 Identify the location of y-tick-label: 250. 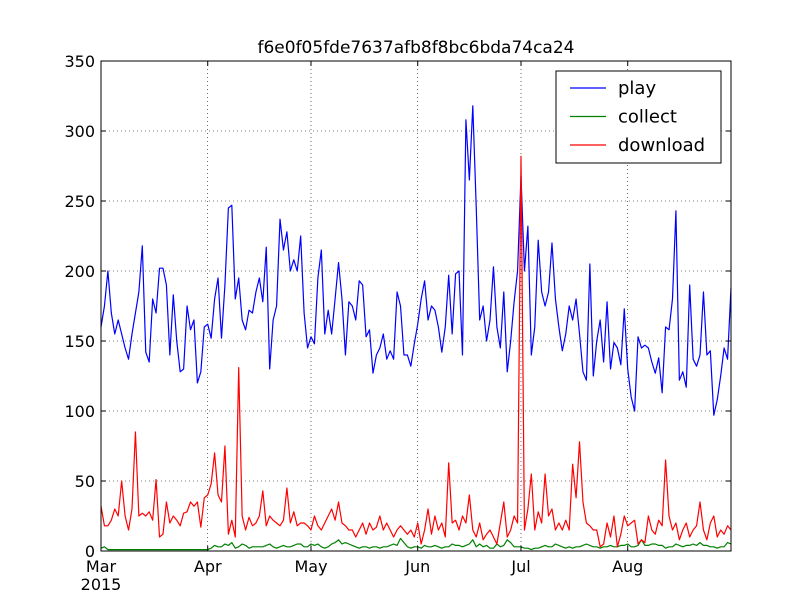
(79, 201).